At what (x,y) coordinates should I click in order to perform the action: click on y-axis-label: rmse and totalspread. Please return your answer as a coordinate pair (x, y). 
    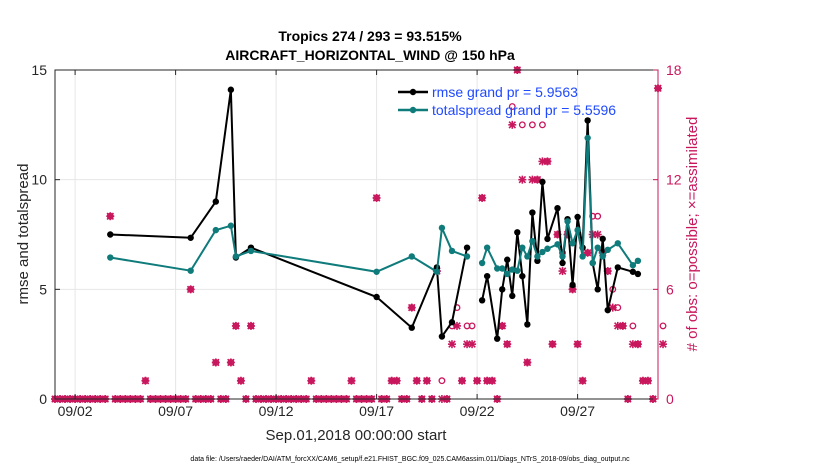
    Looking at the image, I should click on (23, 234).